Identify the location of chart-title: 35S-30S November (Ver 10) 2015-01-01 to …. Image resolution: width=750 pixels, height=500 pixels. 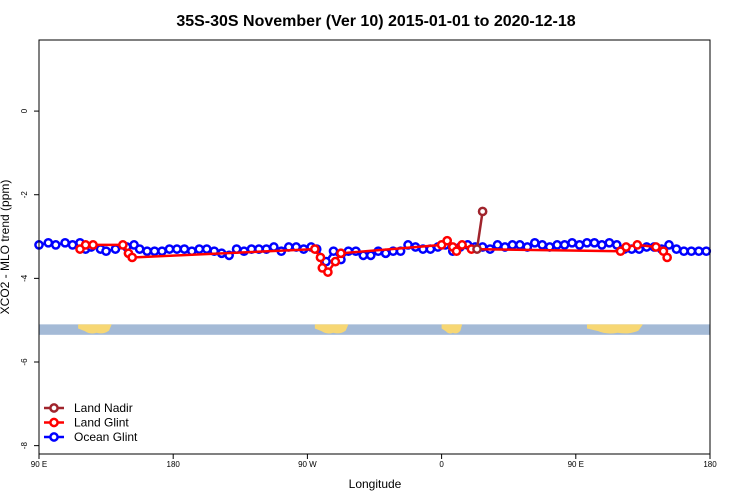
(375, 21).